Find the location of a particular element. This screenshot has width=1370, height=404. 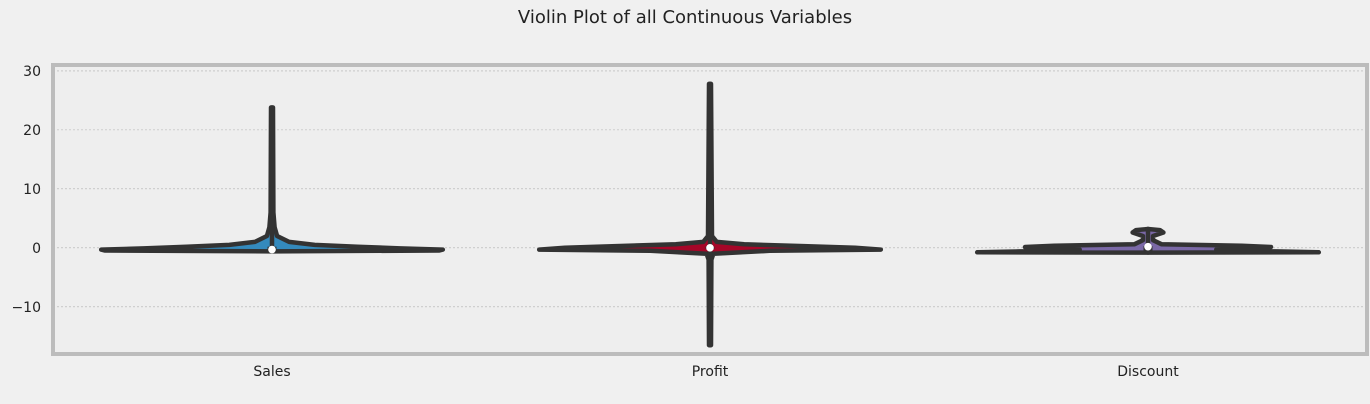

chart-title: Violin Plot of all Continuous Variables is located at coordinates (685, 17).